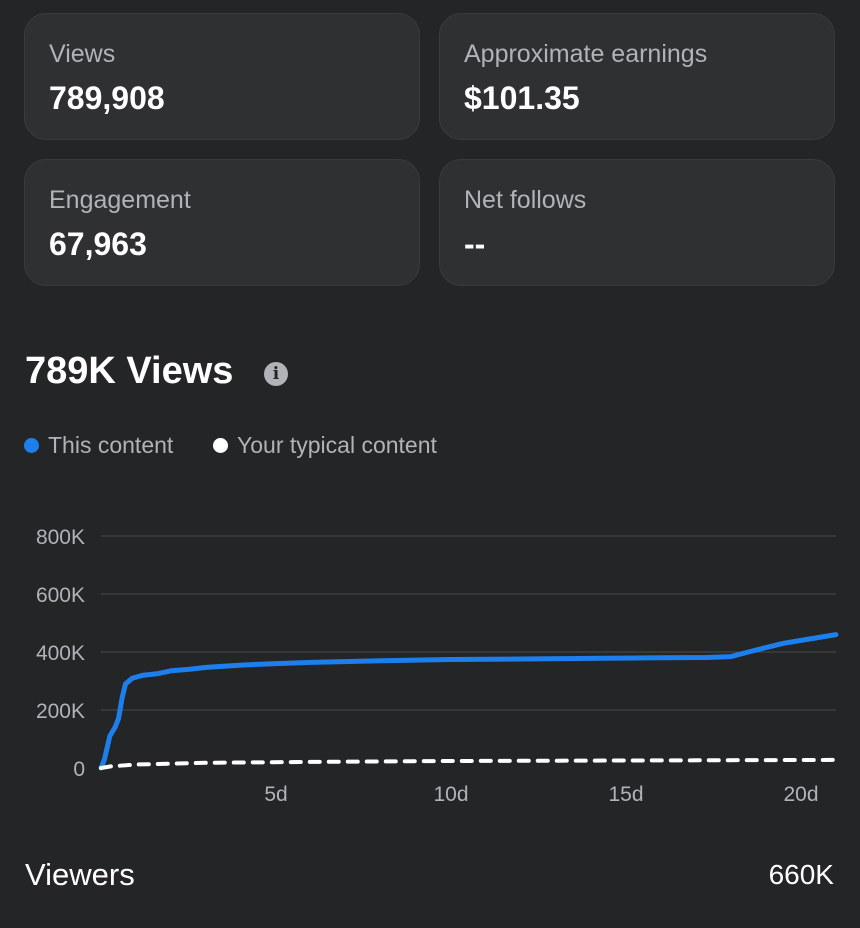  I want to click on legend-this-content: This content, so click(98, 445).